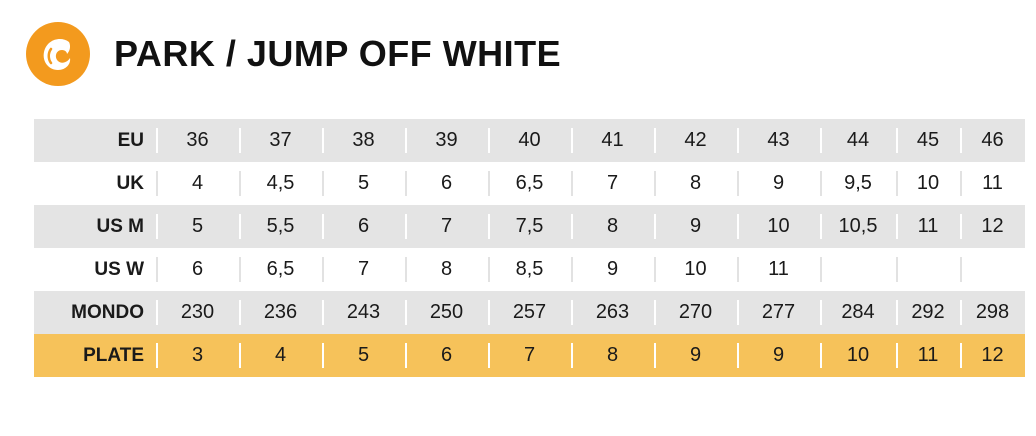 The image size is (1036, 436). I want to click on table-row: EU 36 37 38 39 40 41 42 43 44 45 46, so click(529, 140).